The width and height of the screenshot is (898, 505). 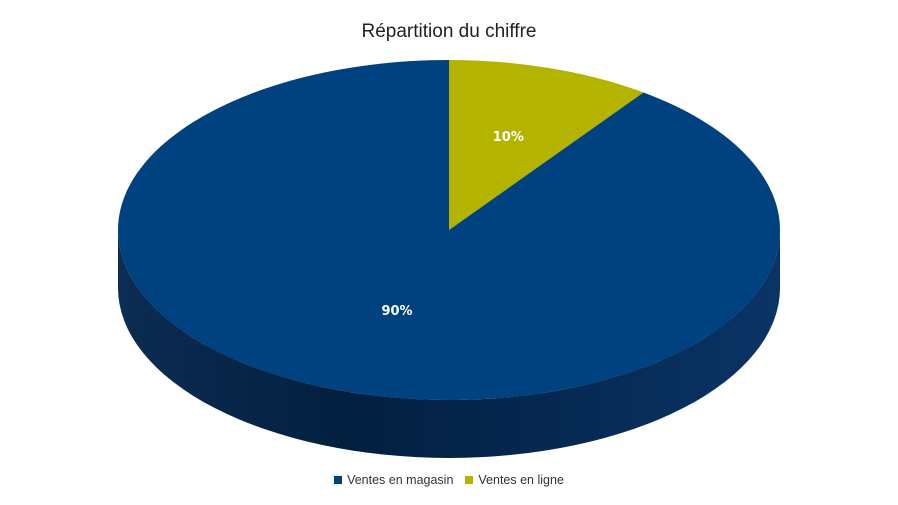 I want to click on data-label-ventes-en-magasin: 90%, so click(x=396, y=311).